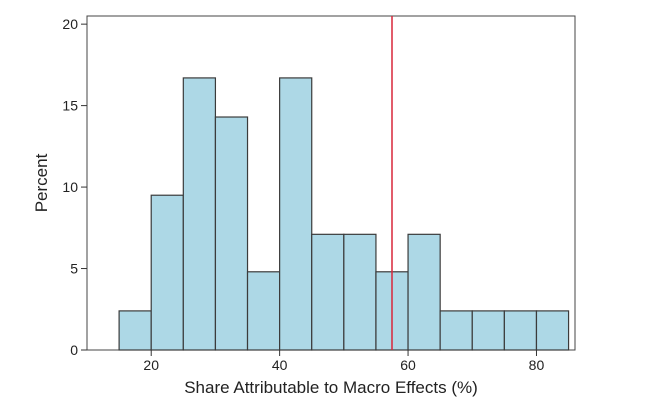 The height and width of the screenshot is (400, 653). What do you see at coordinates (41, 182) in the screenshot?
I see `y-axis-label: Percent` at bounding box center [41, 182].